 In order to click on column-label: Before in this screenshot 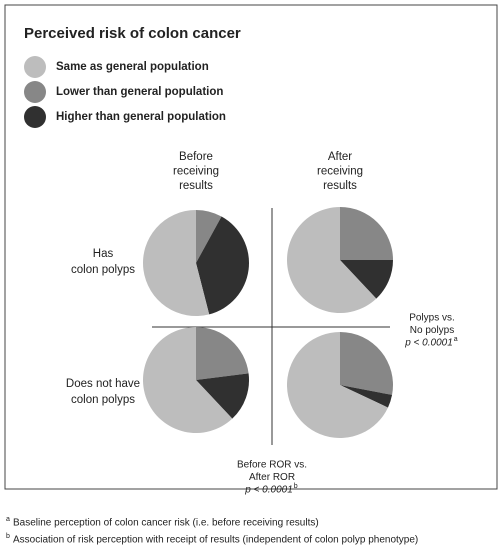, I will do `click(196, 157)`.